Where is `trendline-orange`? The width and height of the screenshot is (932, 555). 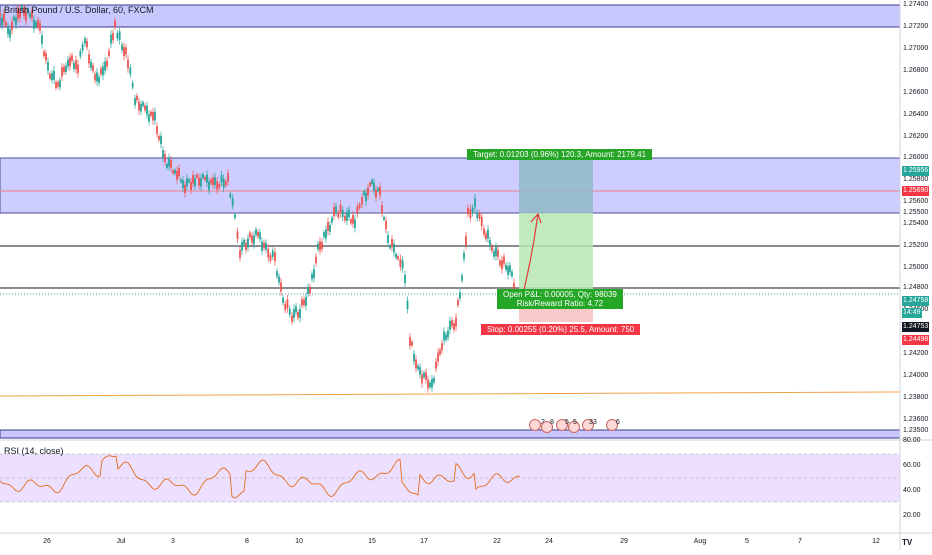
trendline-orange is located at coordinates (450, 394).